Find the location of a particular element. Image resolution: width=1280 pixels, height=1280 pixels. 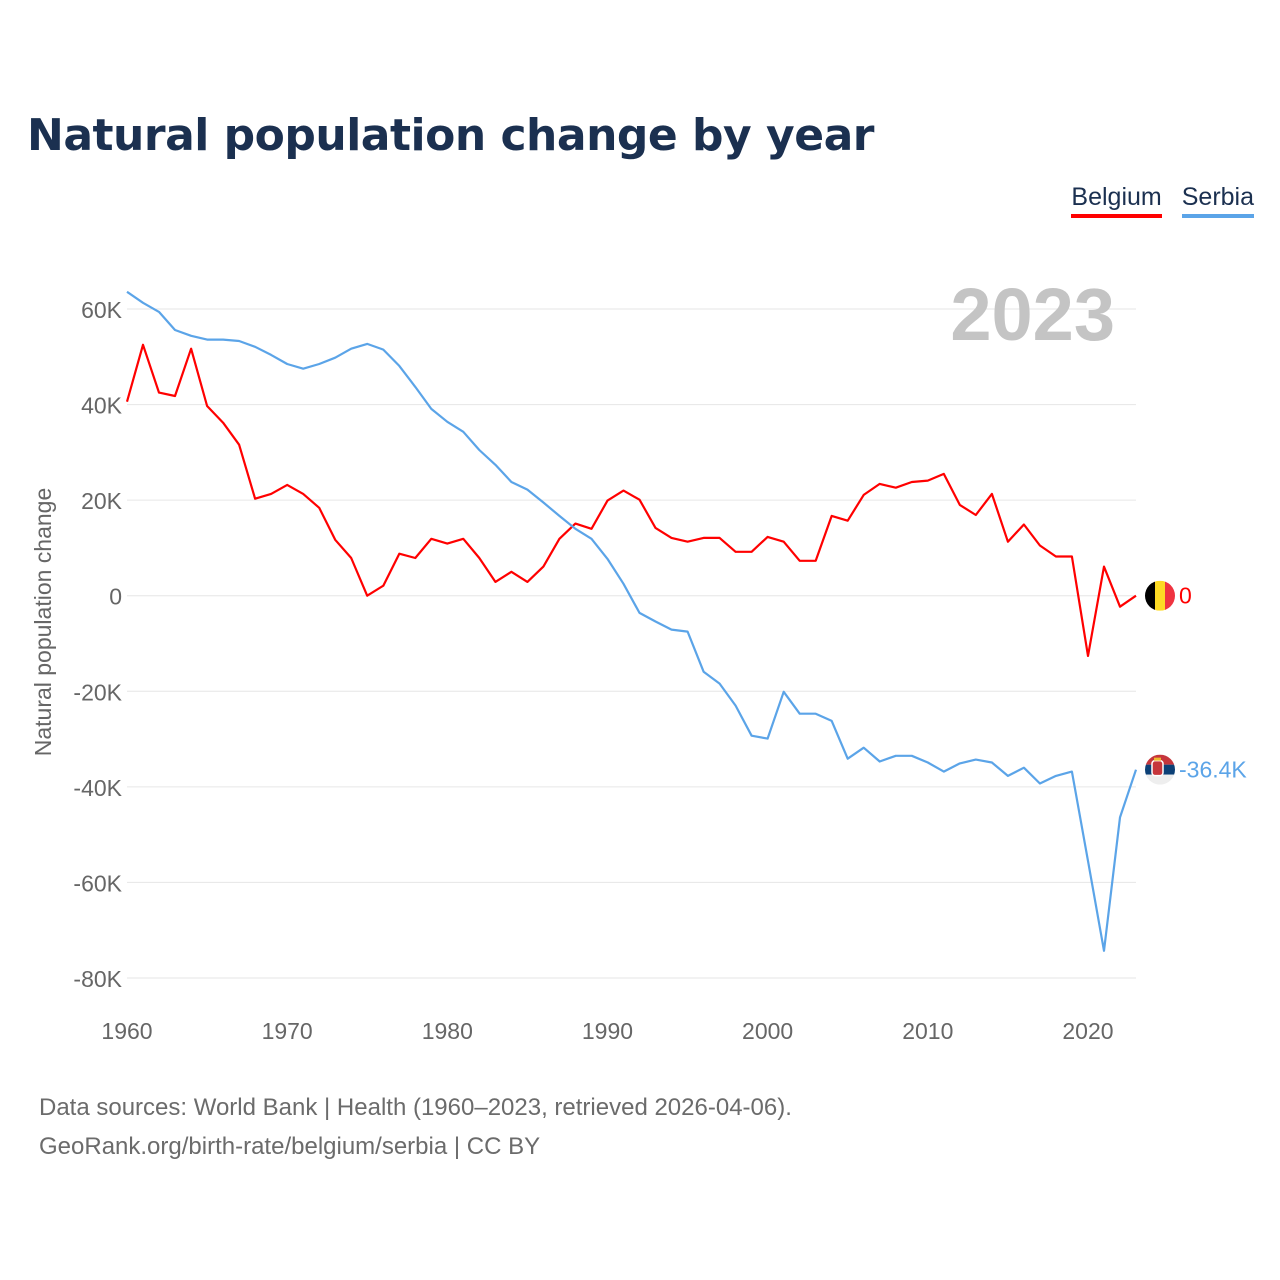

end-value-label-serbia: -36.4K is located at coordinates (1213, 770).